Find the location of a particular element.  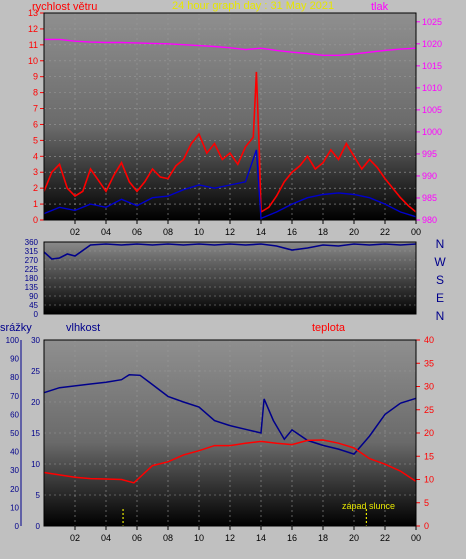

pressure-tick-label: 1000 is located at coordinates (432, 132).